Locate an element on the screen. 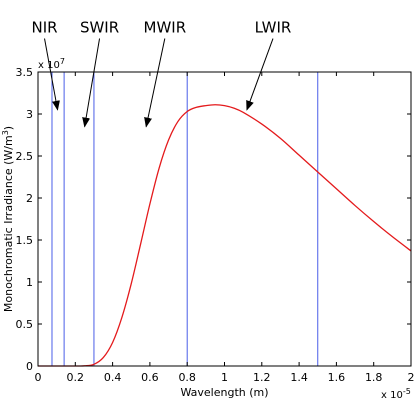 The image size is (415, 402). x-tick-label: 1 is located at coordinates (224, 377).